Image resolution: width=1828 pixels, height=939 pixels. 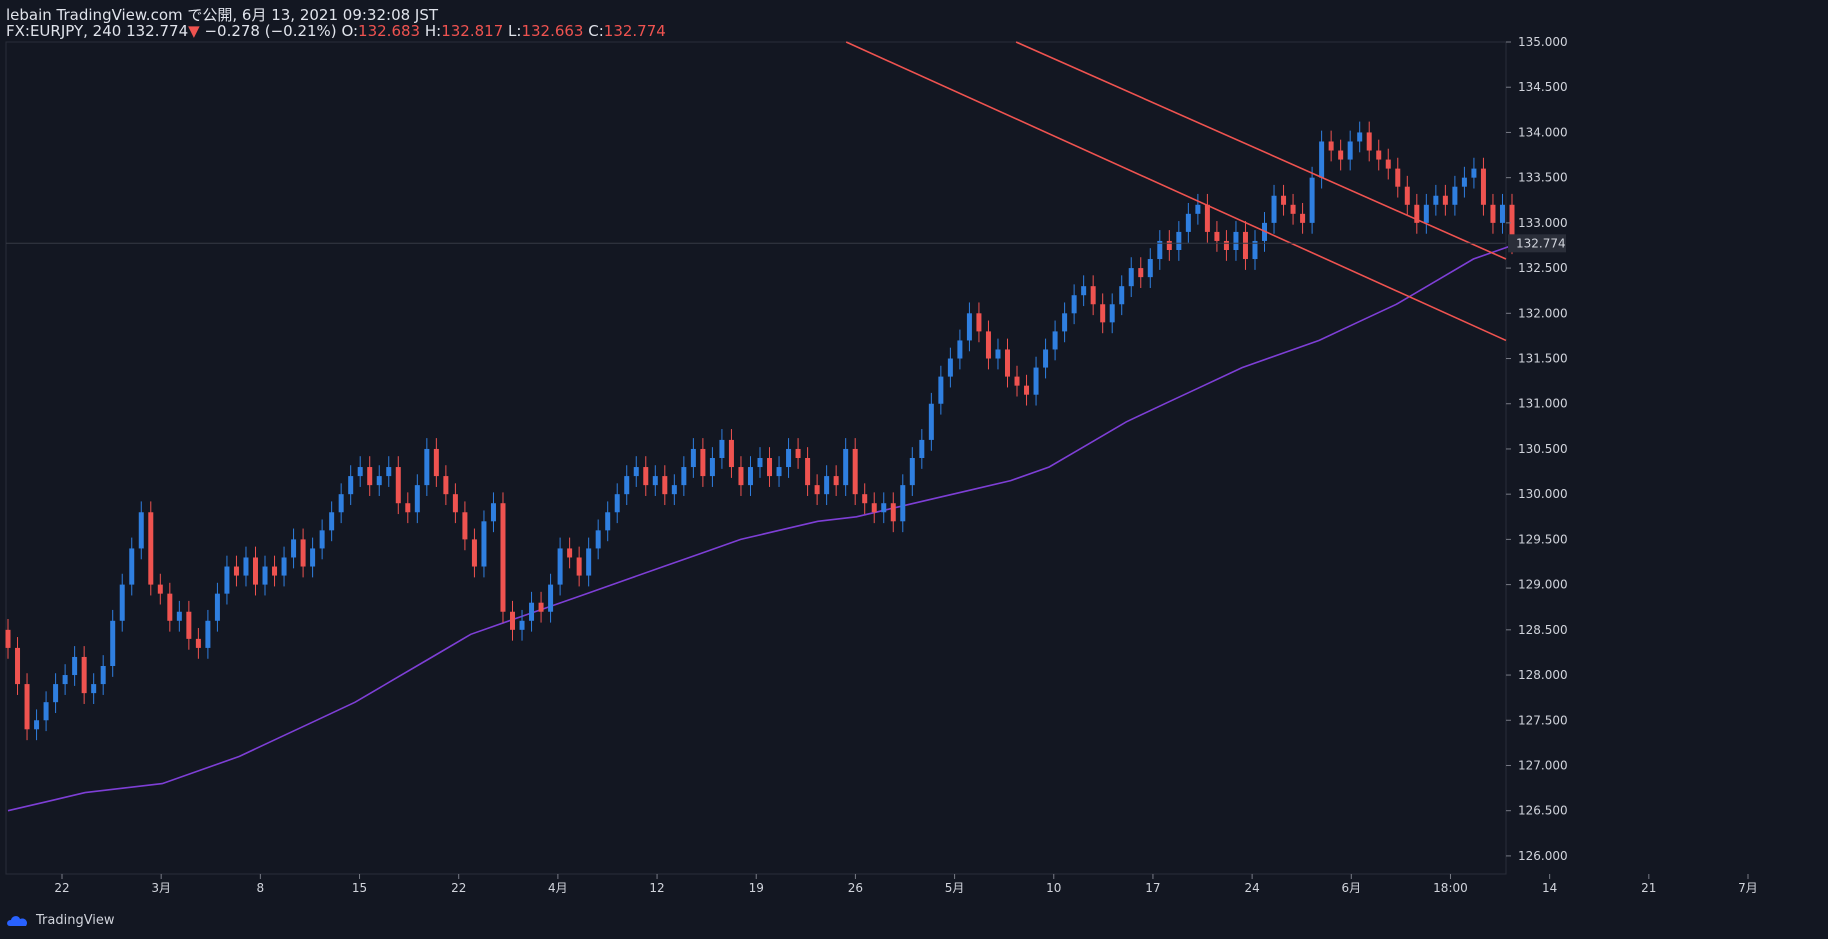 What do you see at coordinates (906, 884) in the screenshot?
I see `time-axis: 22 3月 8 15 22 4月 12 19 26 5月 10 17 24 6月 18:00 14 21 7月` at bounding box center [906, 884].